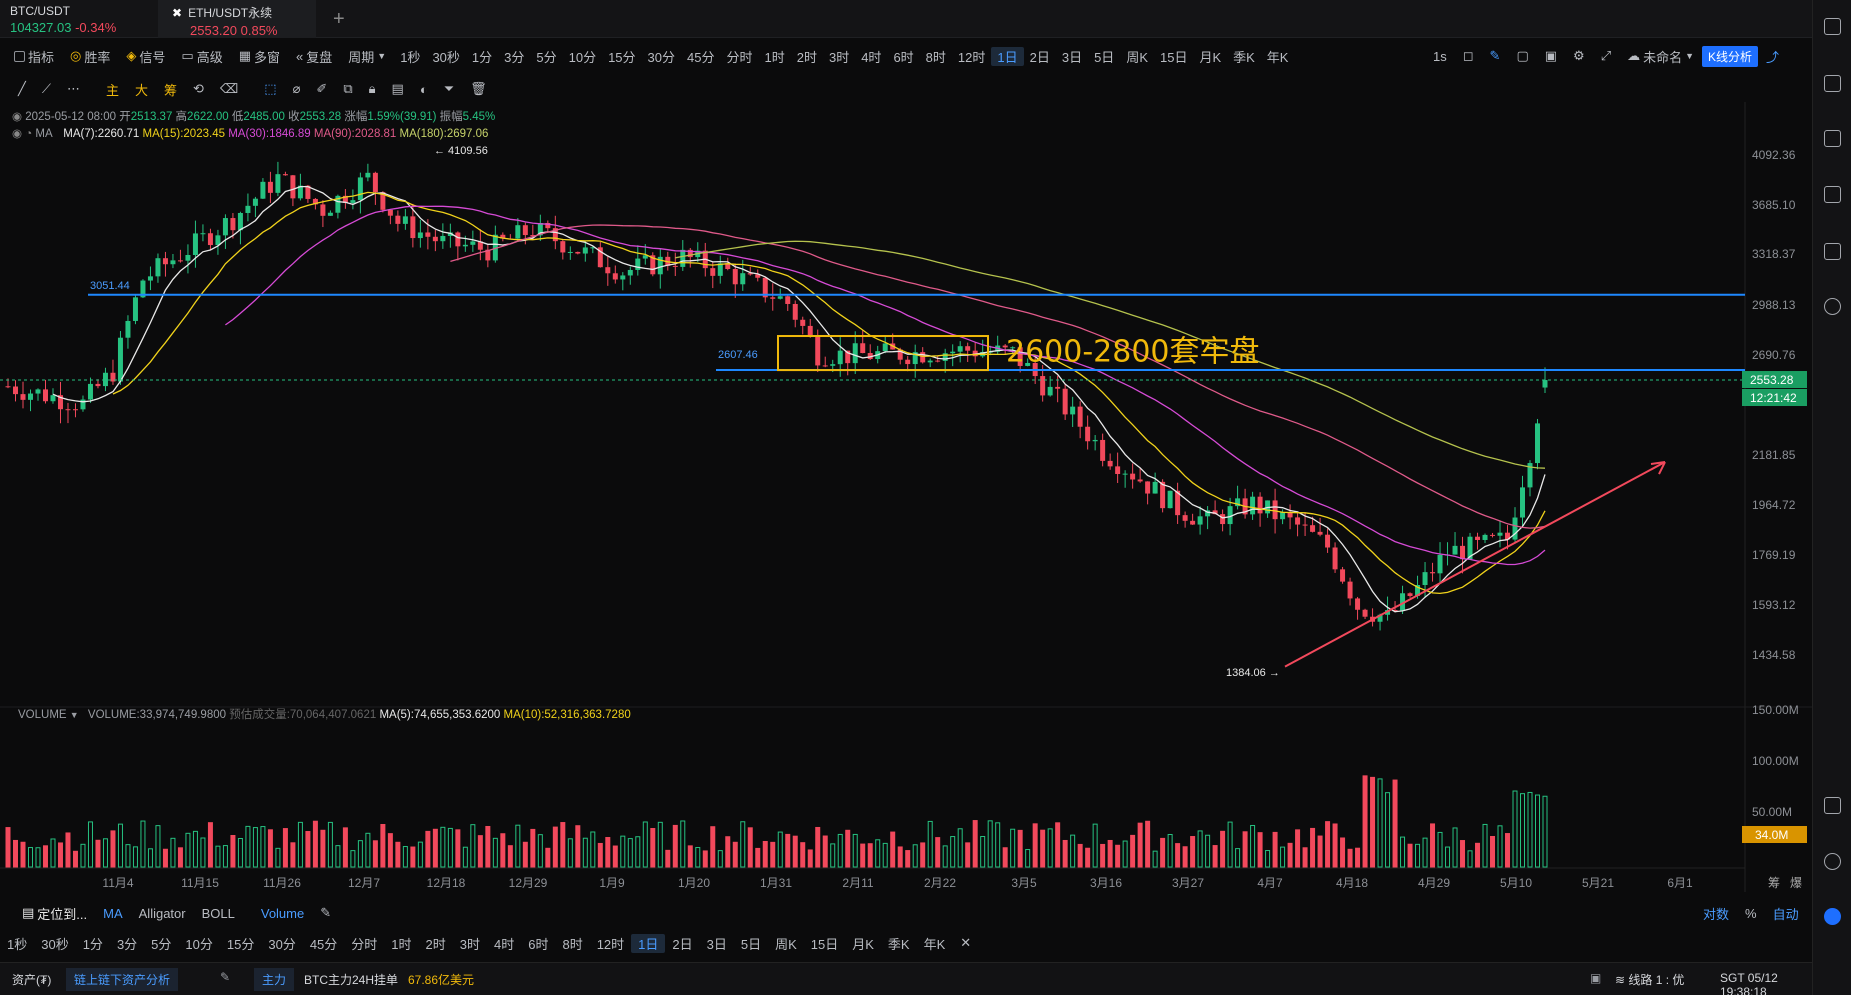 The height and width of the screenshot is (995, 1851). I want to click on assets-label: 资产(₮), so click(32, 980).